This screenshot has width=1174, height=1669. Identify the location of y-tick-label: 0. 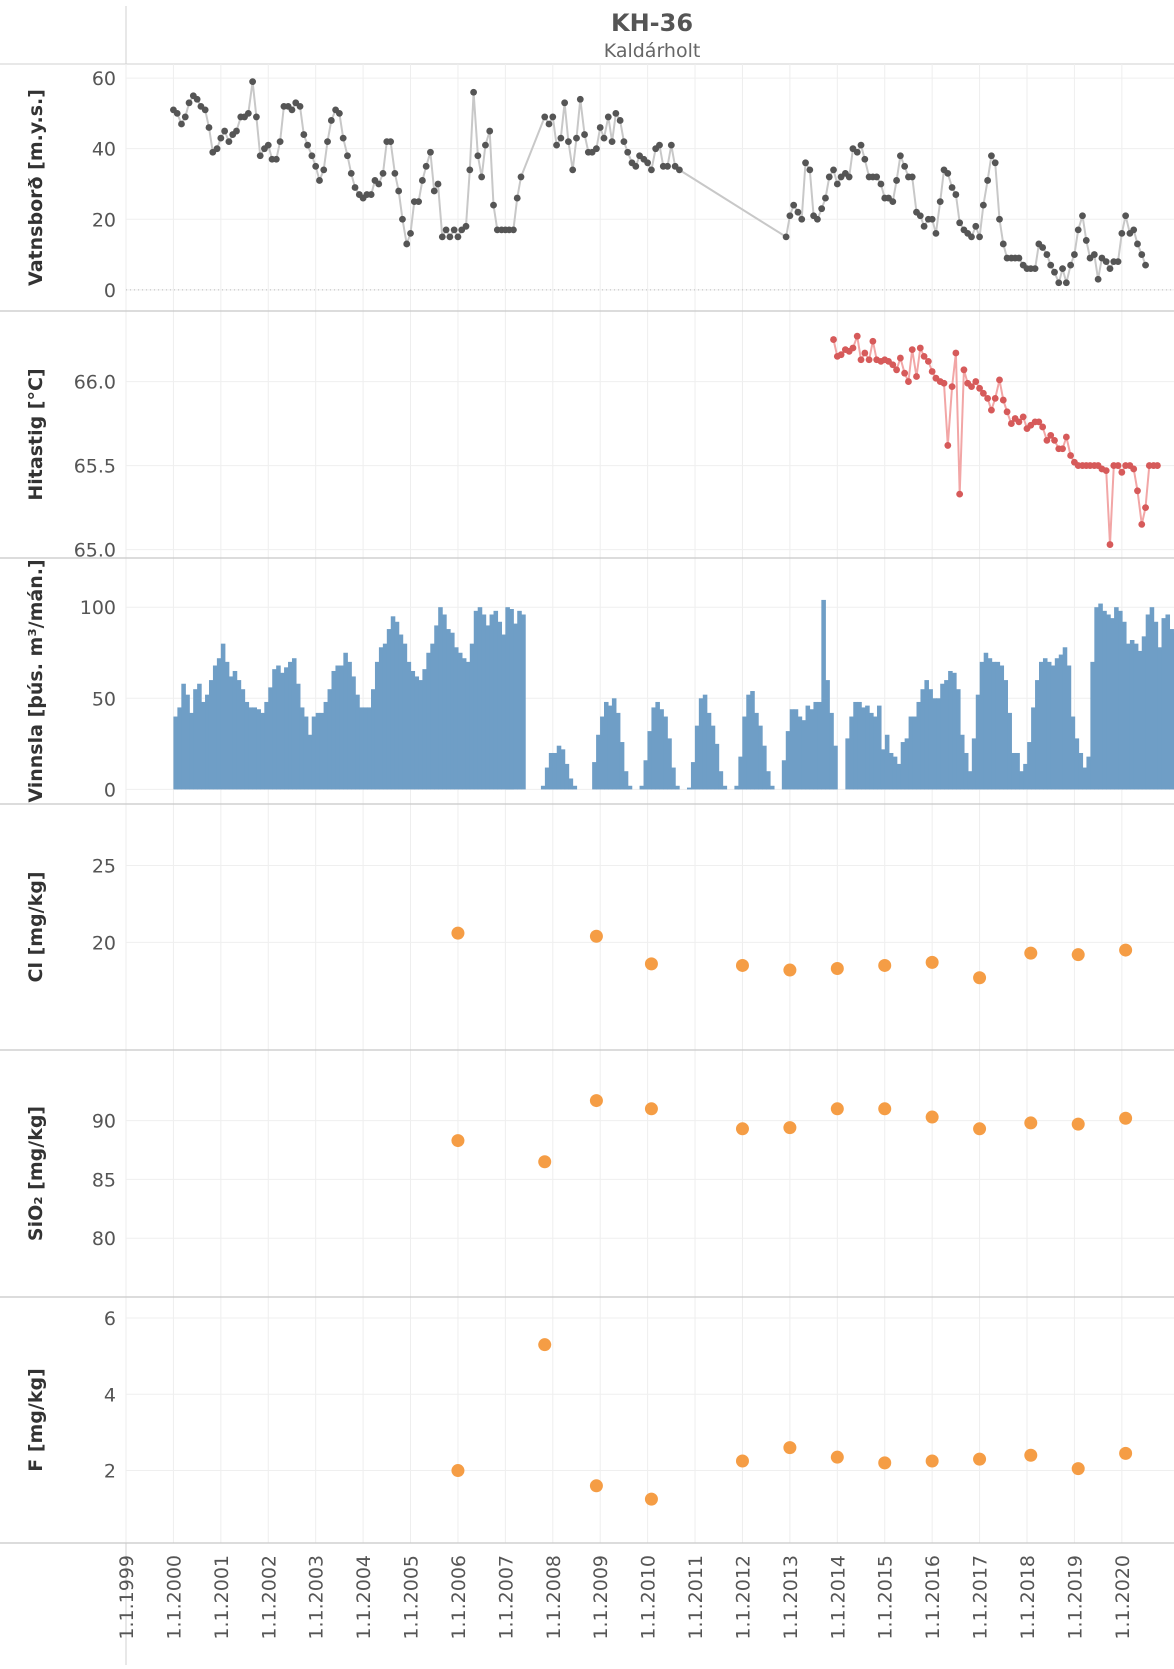
(110, 790).